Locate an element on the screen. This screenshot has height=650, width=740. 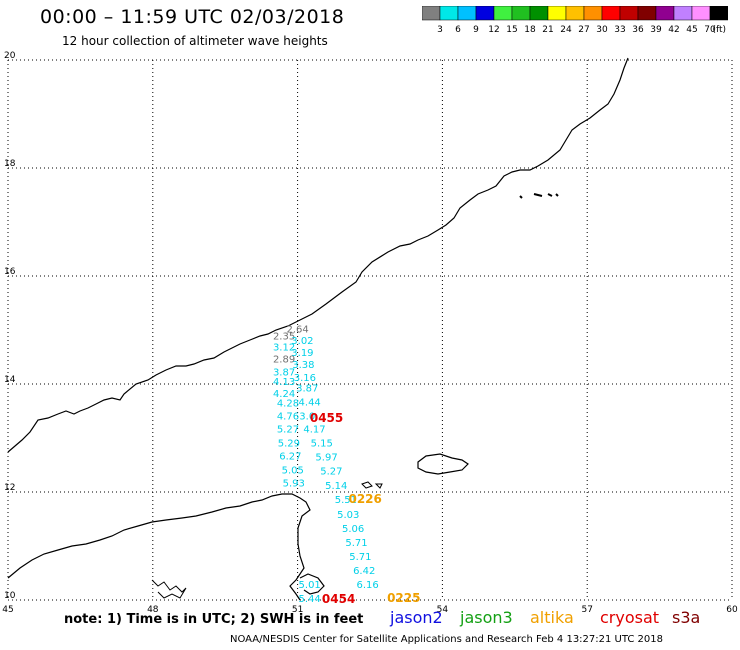
legend-label: 15 is located at coordinates (511, 29).